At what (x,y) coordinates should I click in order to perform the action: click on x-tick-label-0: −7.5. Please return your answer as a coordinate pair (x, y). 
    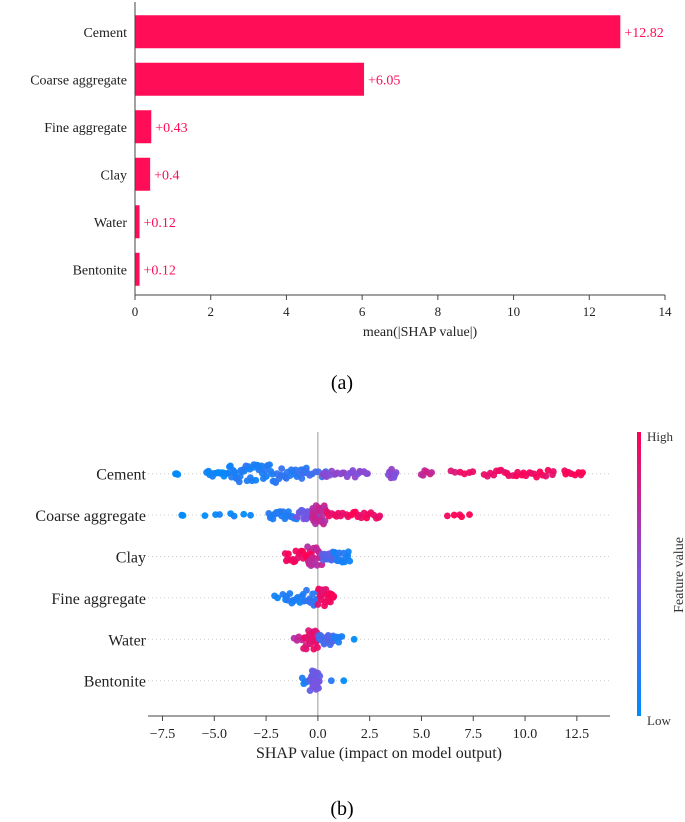
    Looking at the image, I should click on (162, 734).